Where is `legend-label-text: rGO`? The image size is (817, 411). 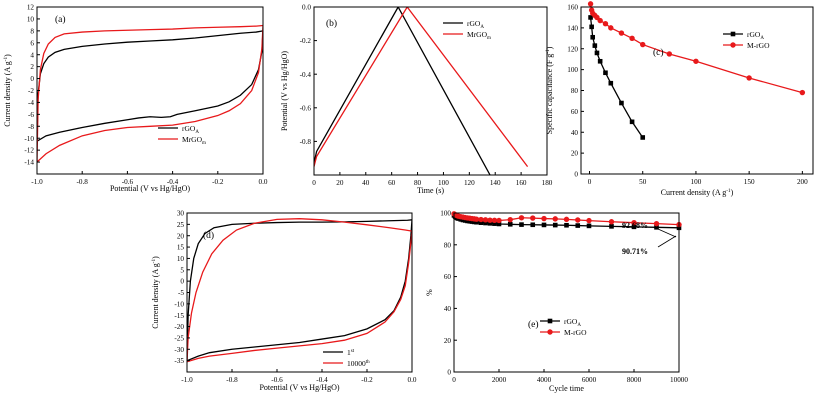
legend-label-text: rGO is located at coordinates (474, 23).